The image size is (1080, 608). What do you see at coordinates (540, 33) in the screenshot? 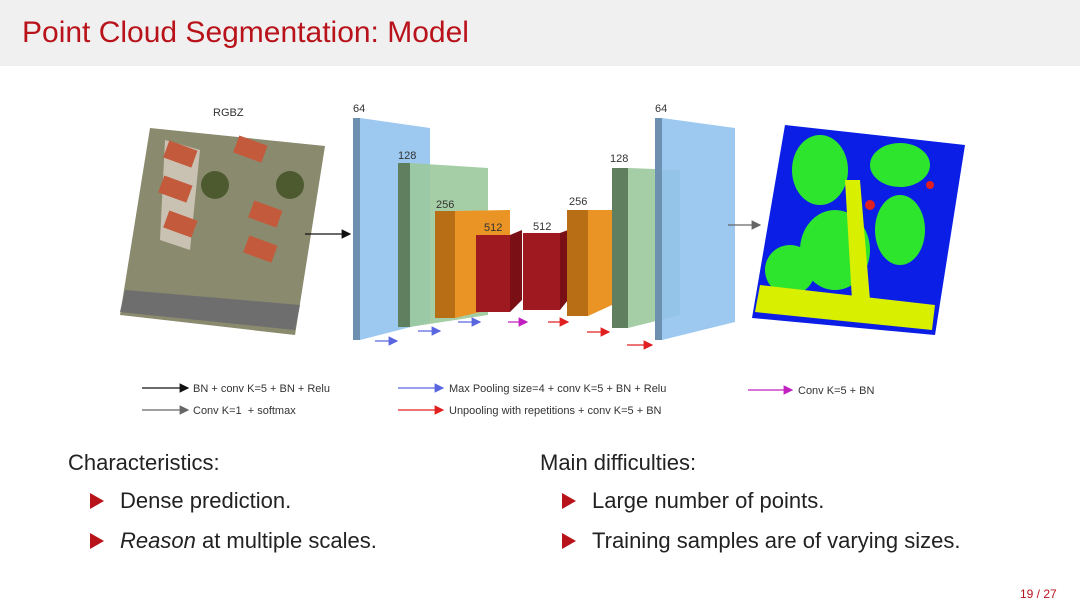
I see `header-bar` at bounding box center [540, 33].